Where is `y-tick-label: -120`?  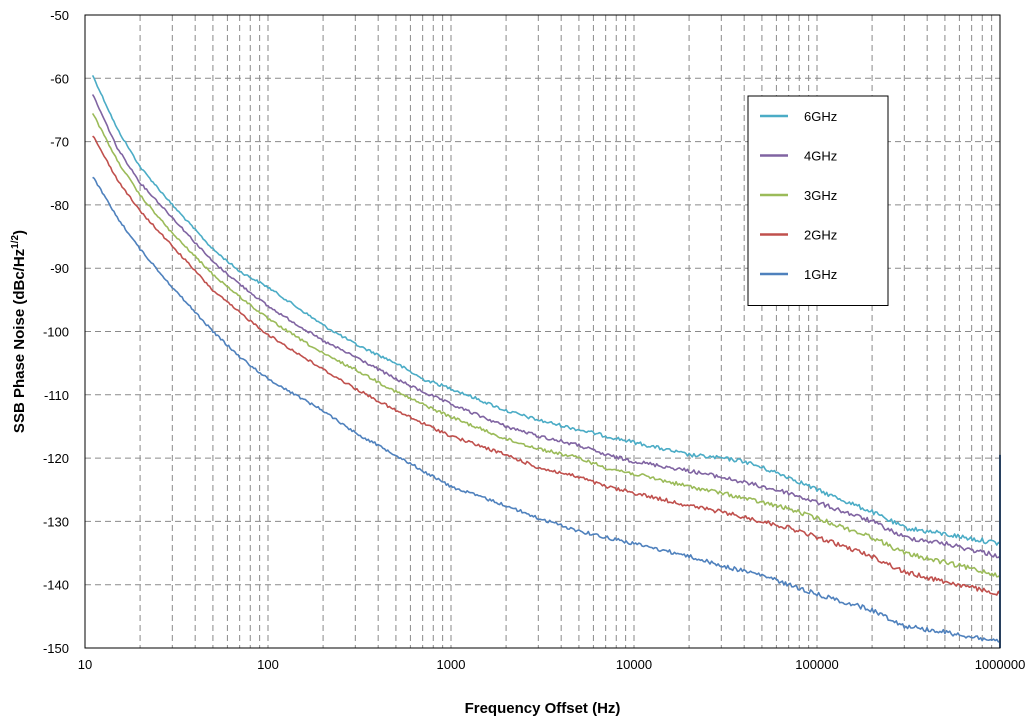 y-tick-label: -120 is located at coordinates (56, 458).